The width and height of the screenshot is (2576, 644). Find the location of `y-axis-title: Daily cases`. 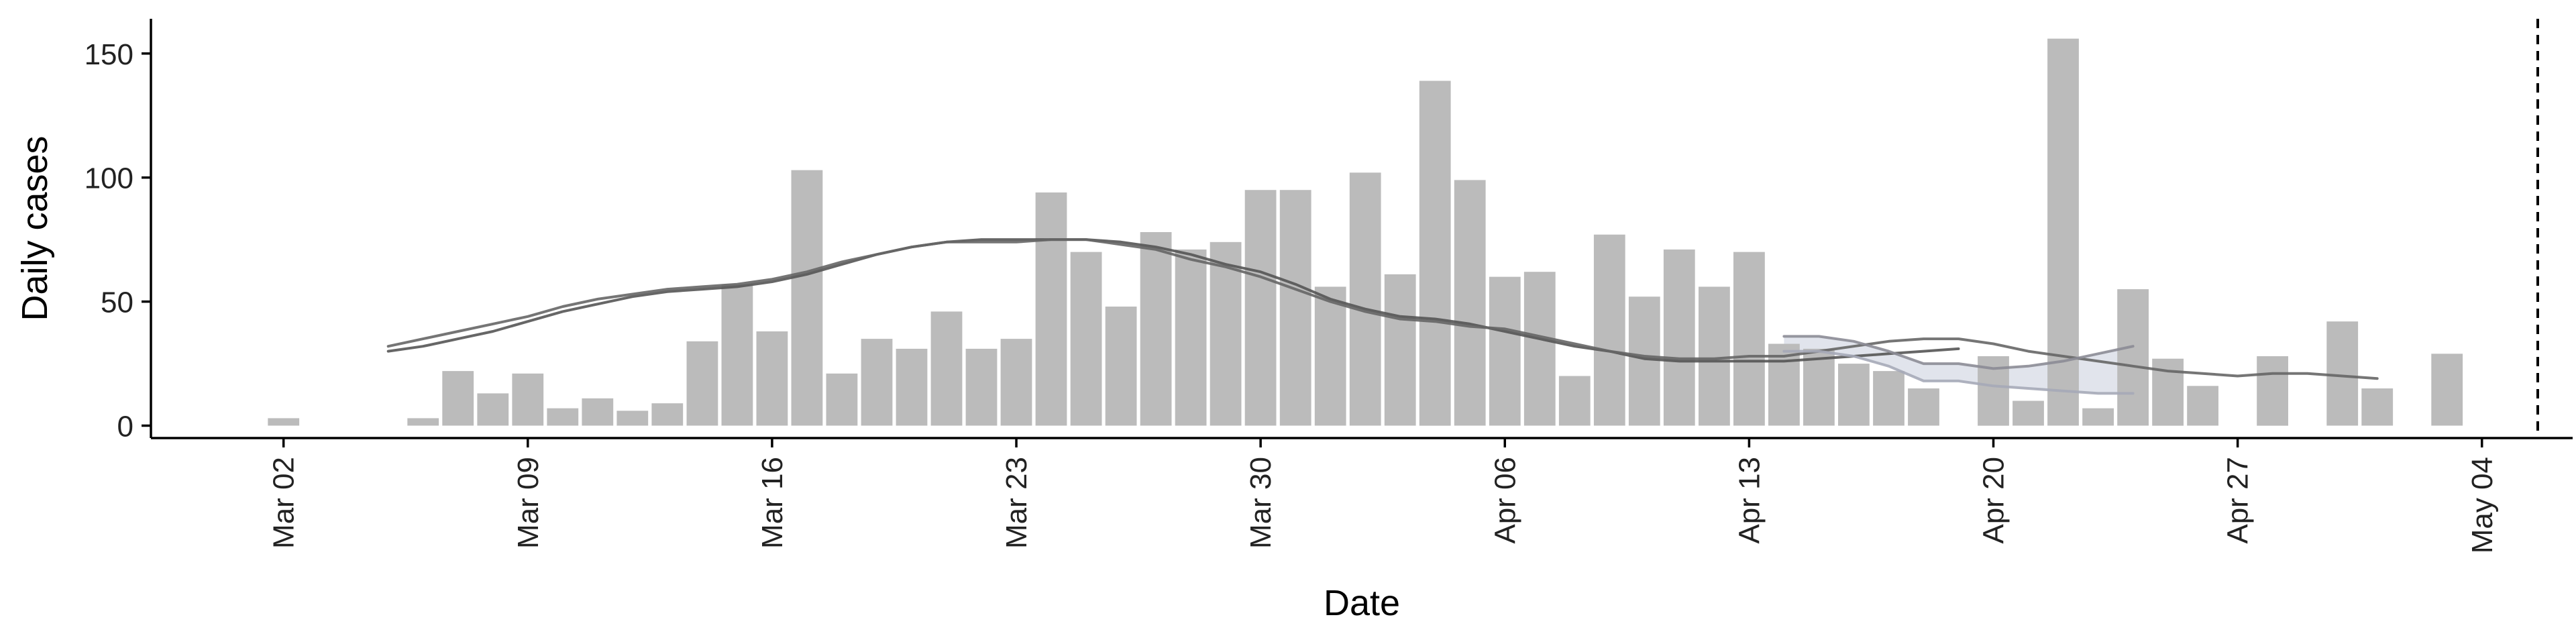

y-axis-title: Daily cases is located at coordinates (35, 228).